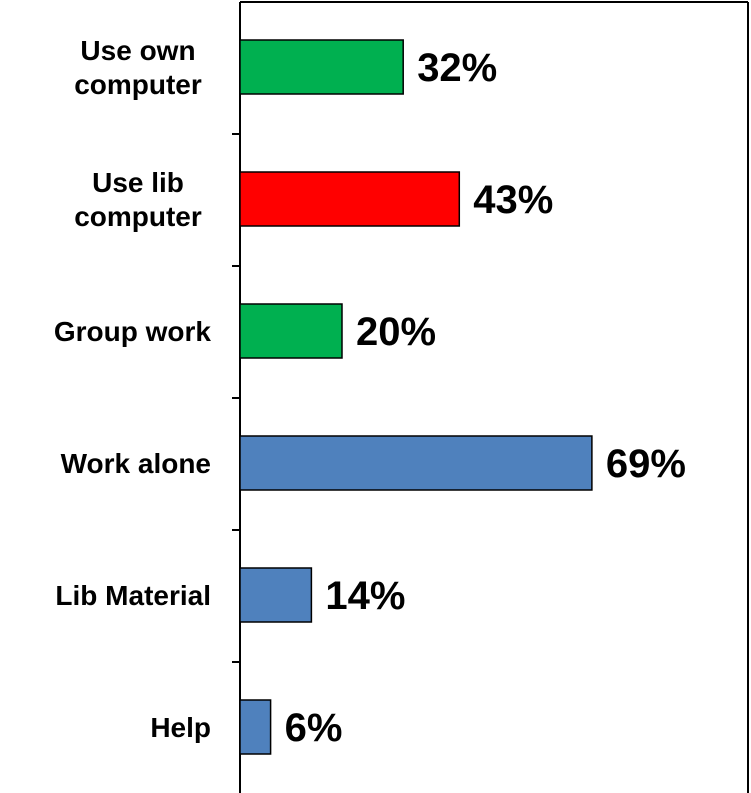 The image size is (751, 793). Describe the element at coordinates (321, 67) in the screenshot. I see `bar-use-own-computer` at that location.